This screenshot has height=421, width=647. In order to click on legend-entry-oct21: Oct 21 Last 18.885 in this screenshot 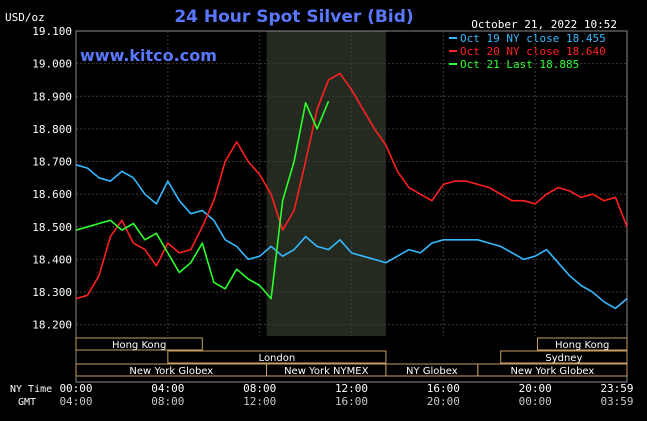, I will do `click(519, 64)`.